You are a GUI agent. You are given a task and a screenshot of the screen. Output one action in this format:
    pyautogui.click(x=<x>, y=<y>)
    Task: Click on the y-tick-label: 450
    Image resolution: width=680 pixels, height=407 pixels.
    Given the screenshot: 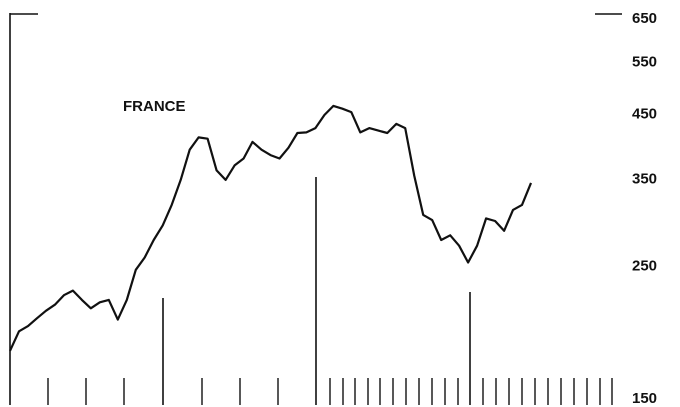 What is the action you would take?
    pyautogui.click(x=644, y=113)
    